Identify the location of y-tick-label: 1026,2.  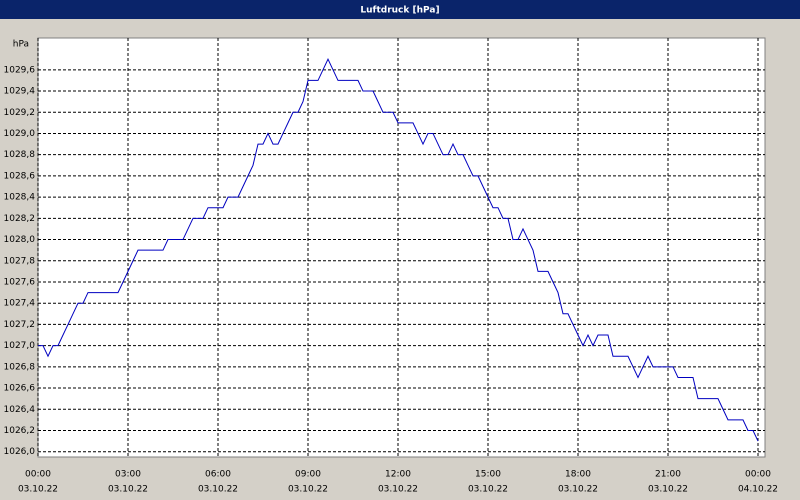
(20, 431).